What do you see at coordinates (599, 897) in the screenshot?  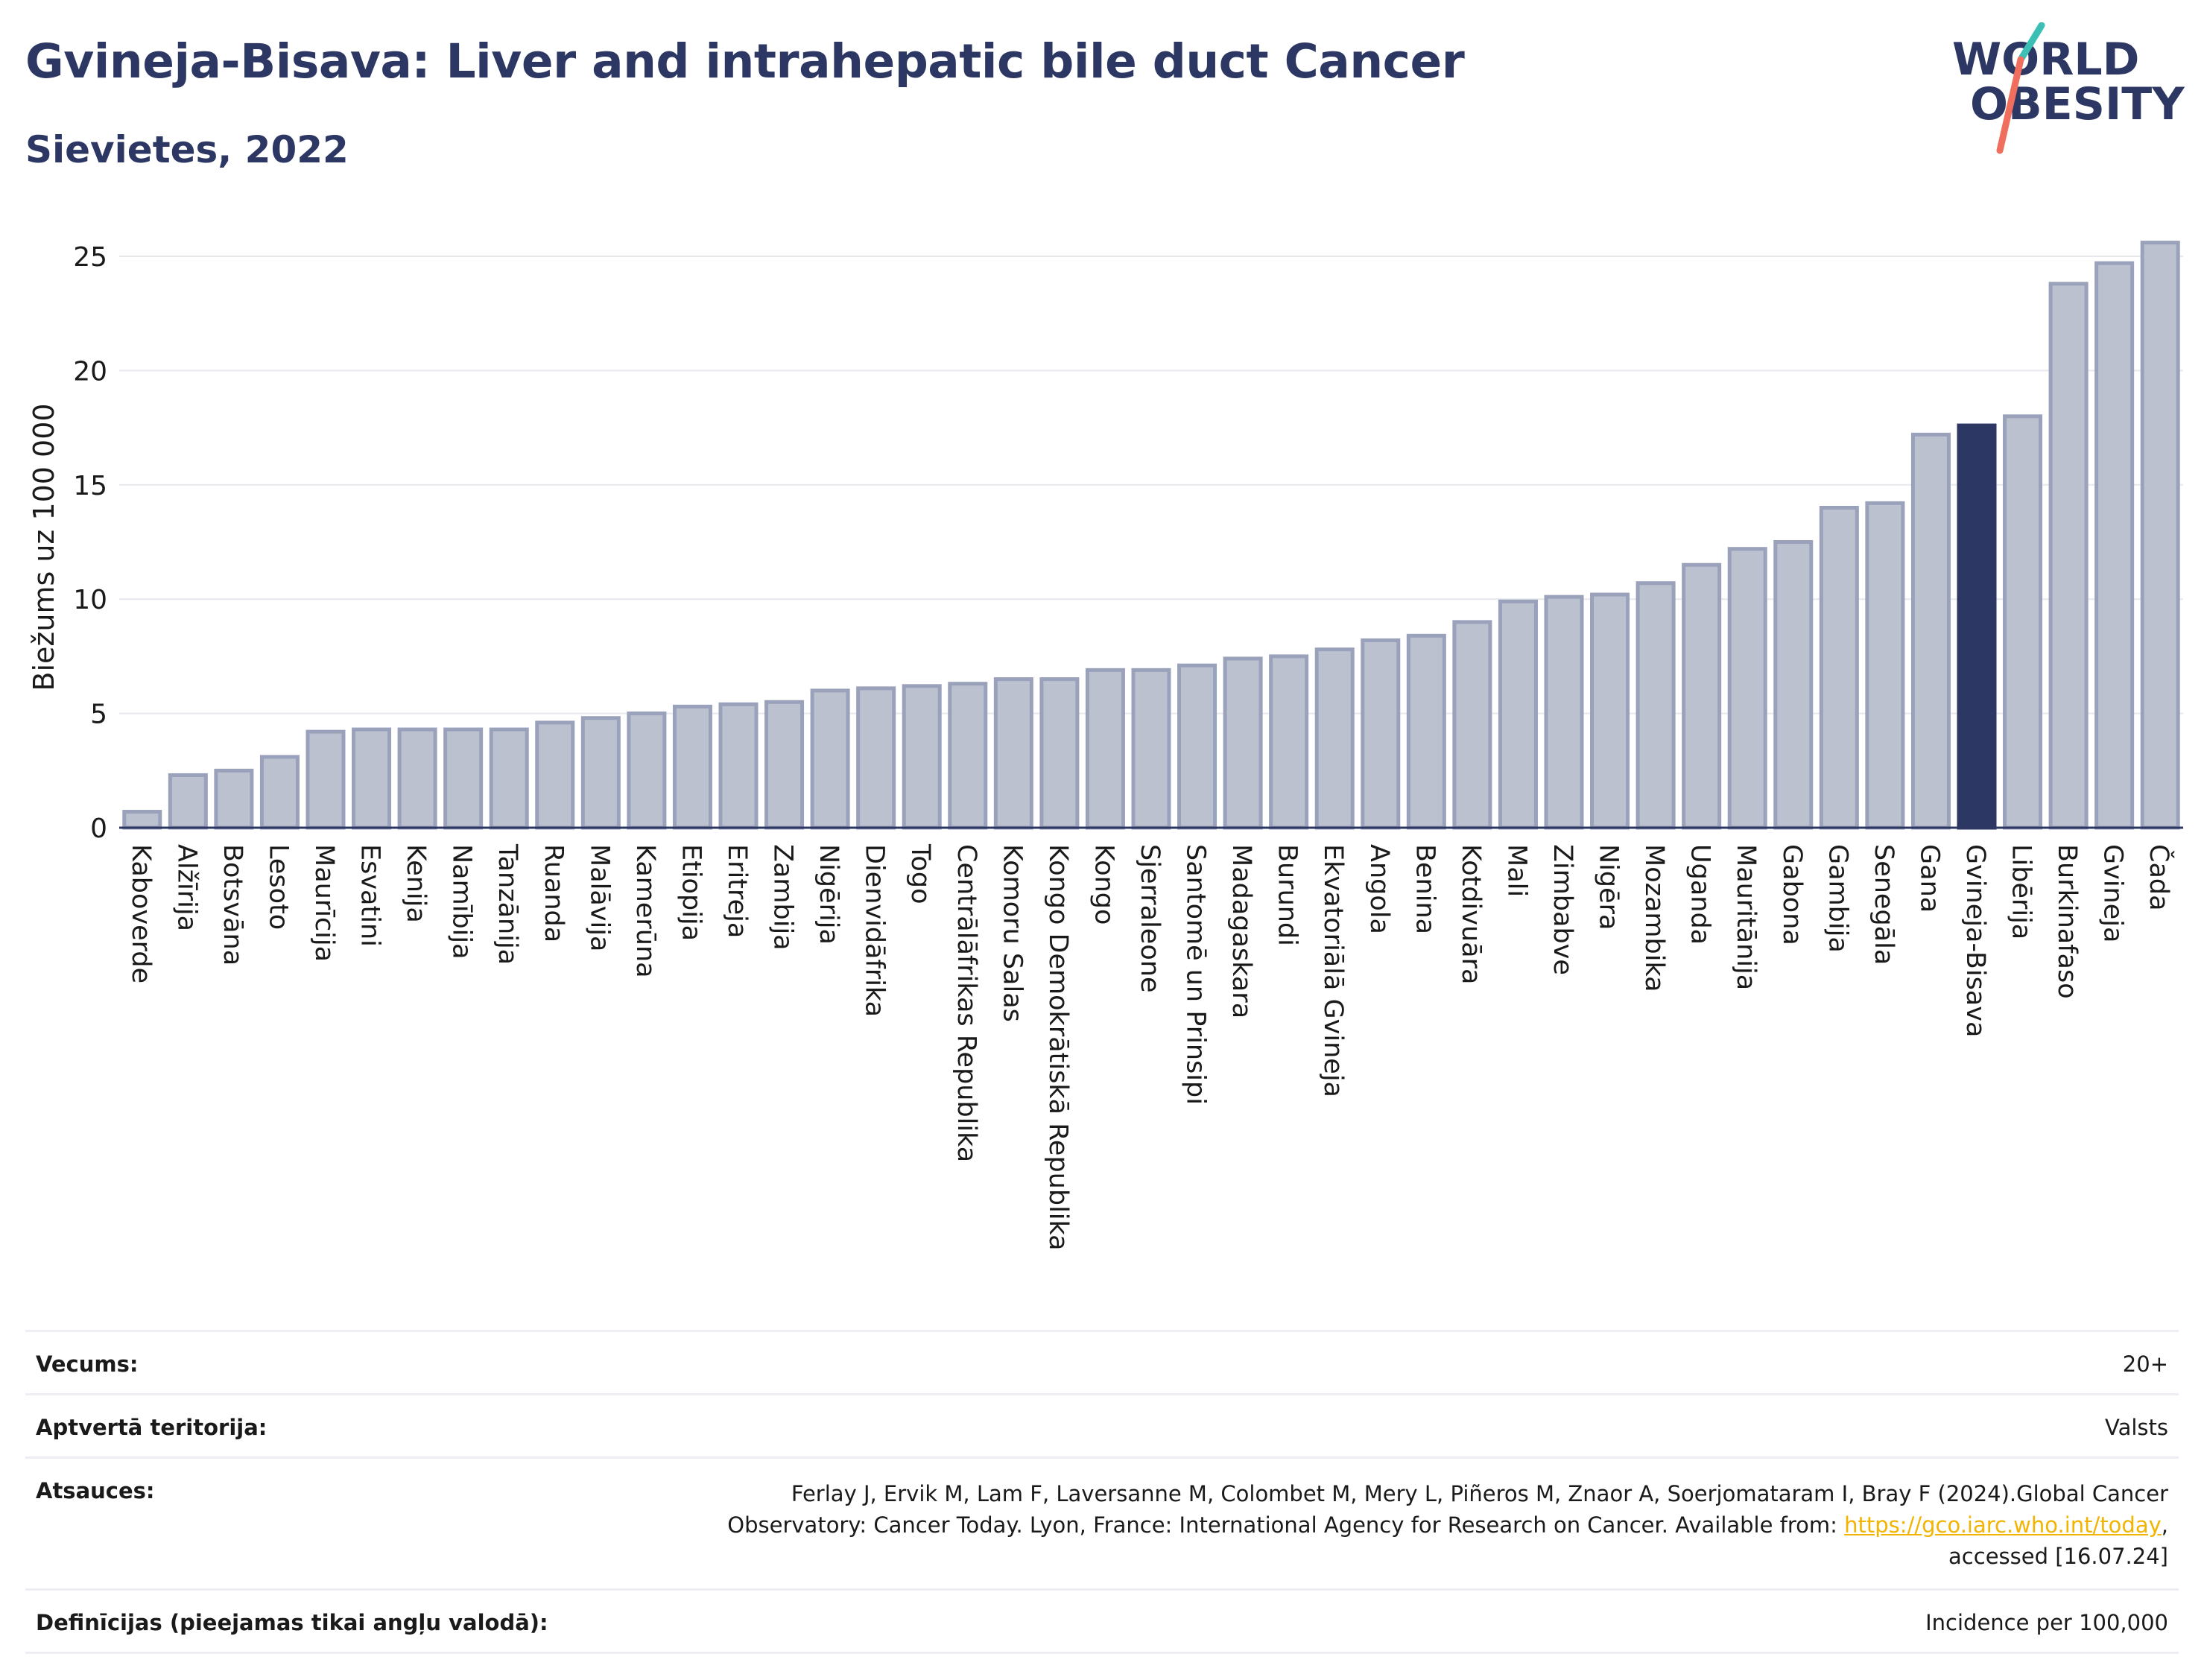 I see `x-tick-label: Malāvija` at bounding box center [599, 897].